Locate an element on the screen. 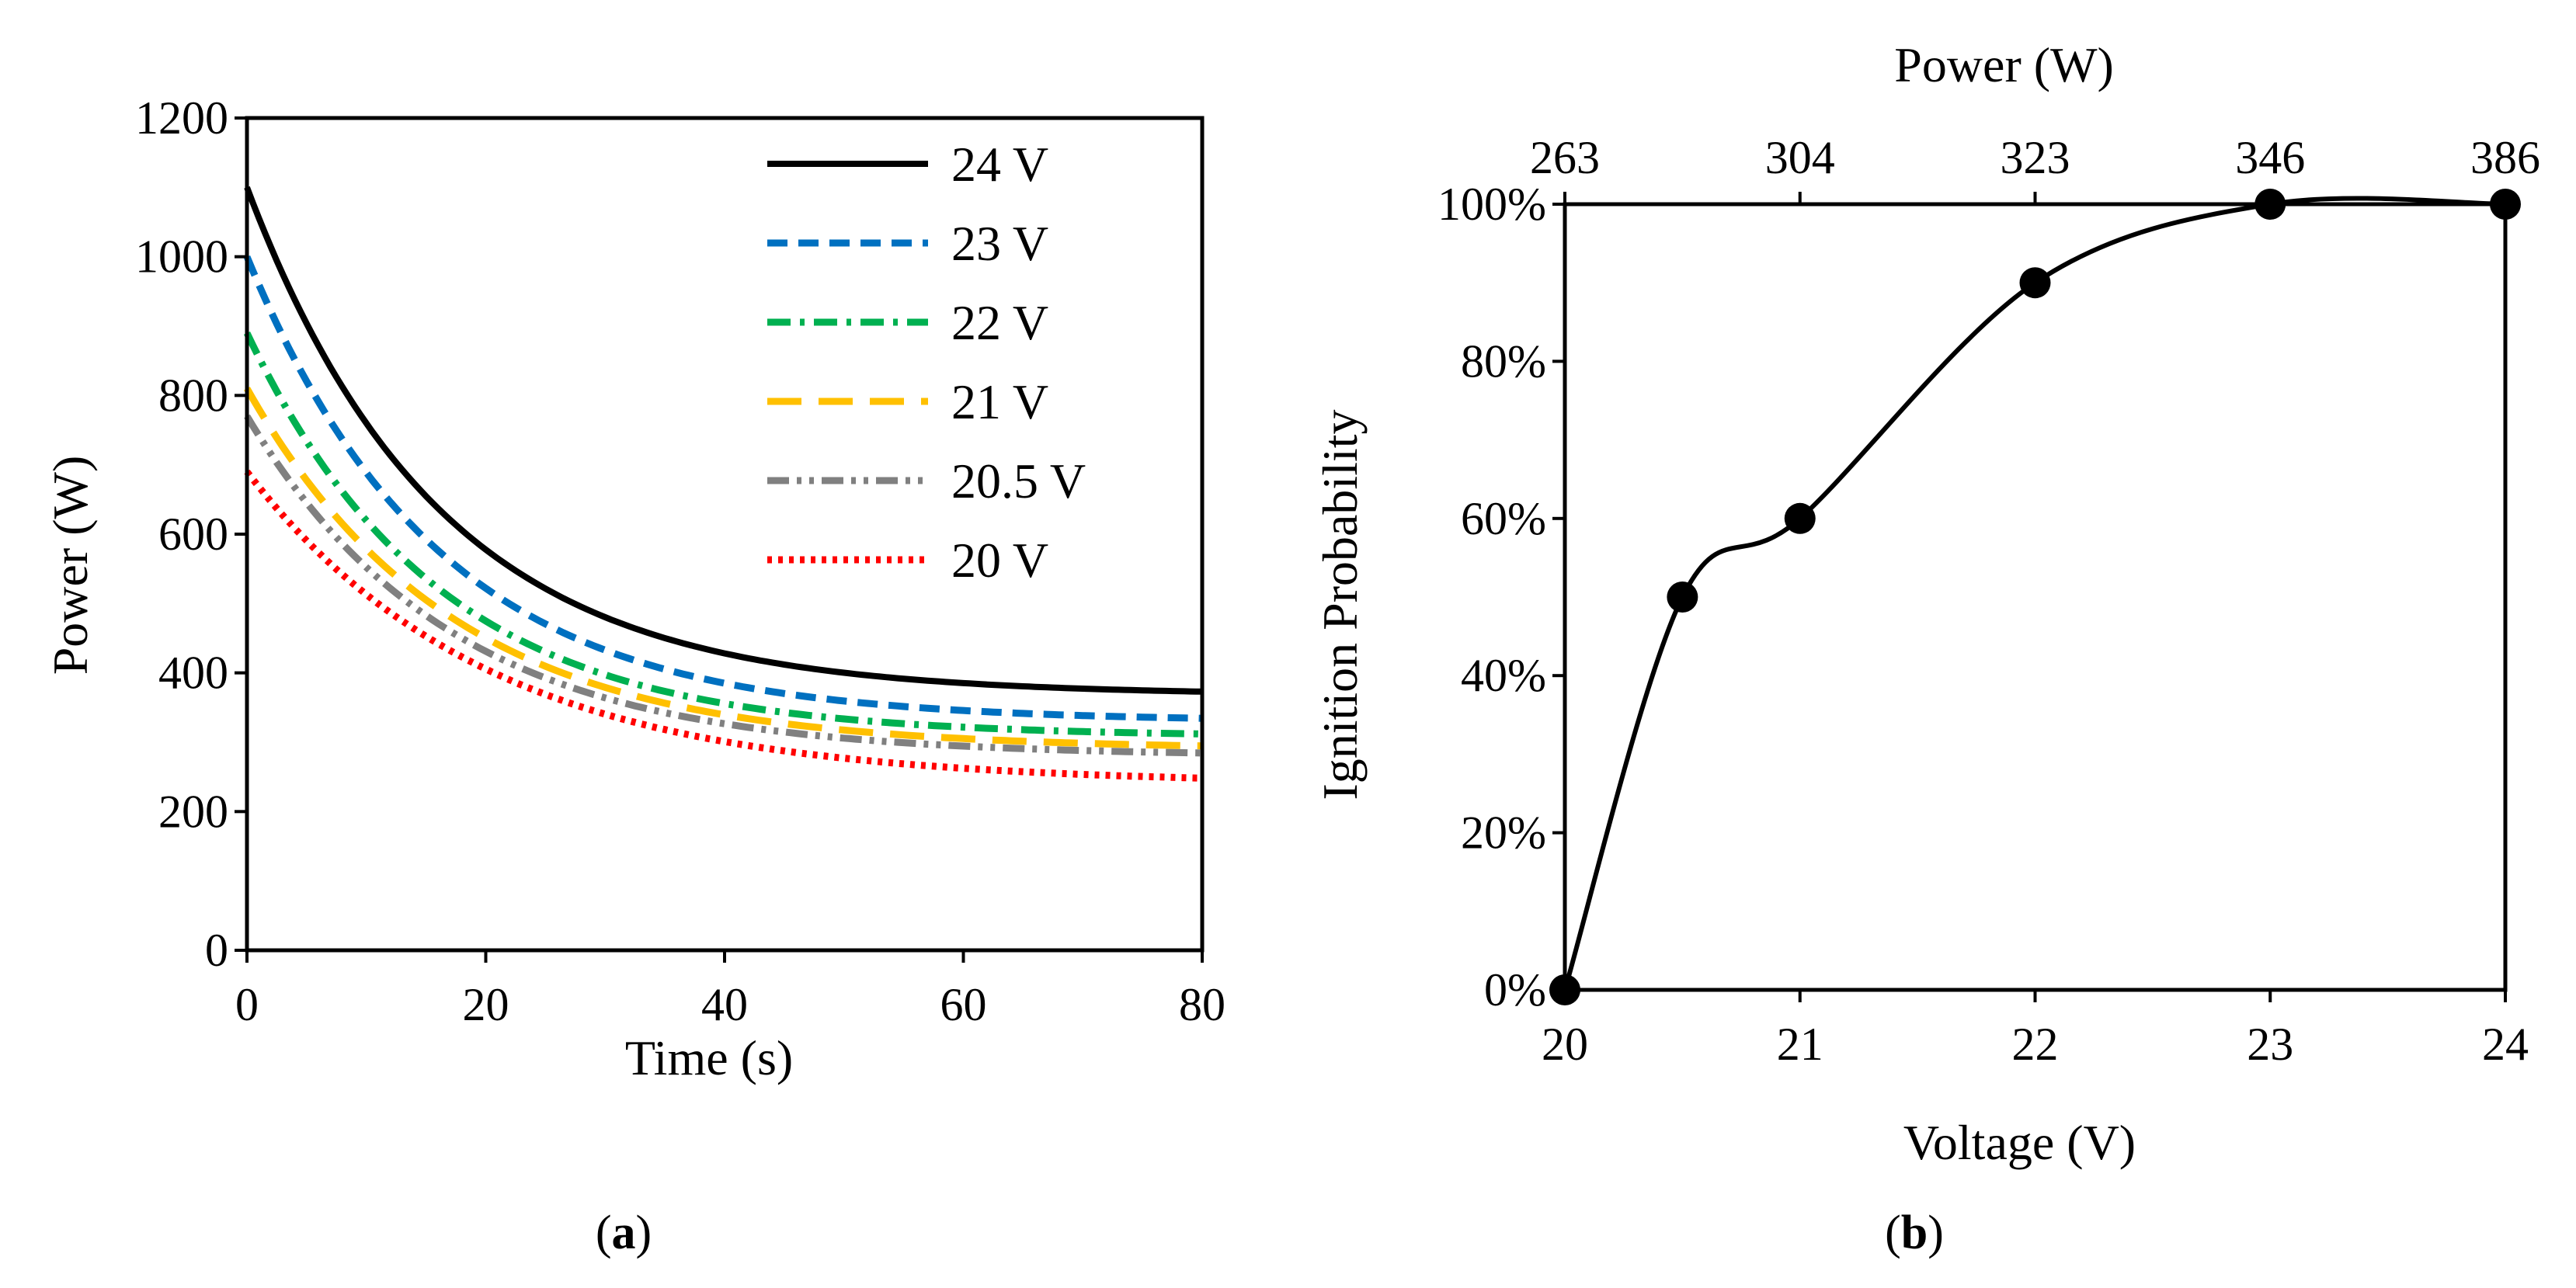 This screenshot has height=1288, width=2576. panel-a-y-axis-label: Power (W) is located at coordinates (70, 565).